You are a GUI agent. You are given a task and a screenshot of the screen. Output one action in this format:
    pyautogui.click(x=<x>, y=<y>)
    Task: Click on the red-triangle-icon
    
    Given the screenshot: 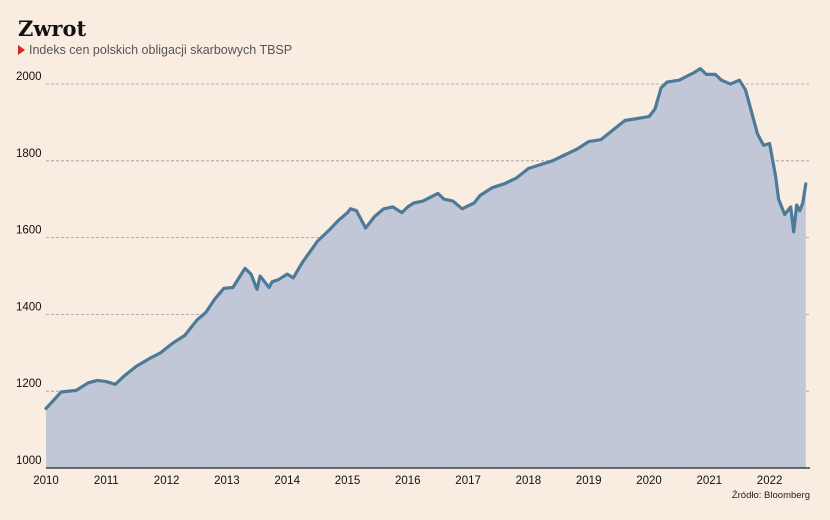 What is the action you would take?
    pyautogui.click(x=21, y=50)
    